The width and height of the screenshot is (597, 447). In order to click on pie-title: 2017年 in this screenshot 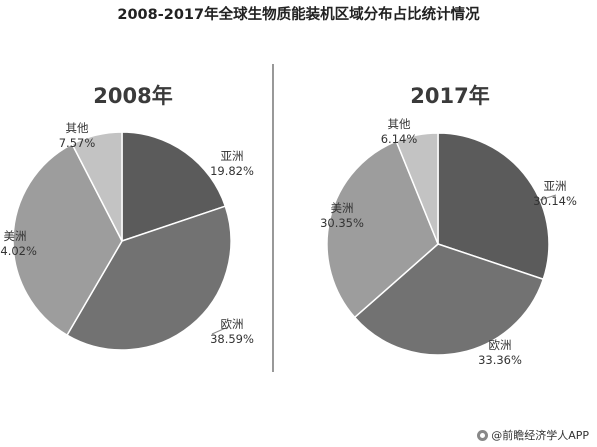, I will do `click(449, 96)`.